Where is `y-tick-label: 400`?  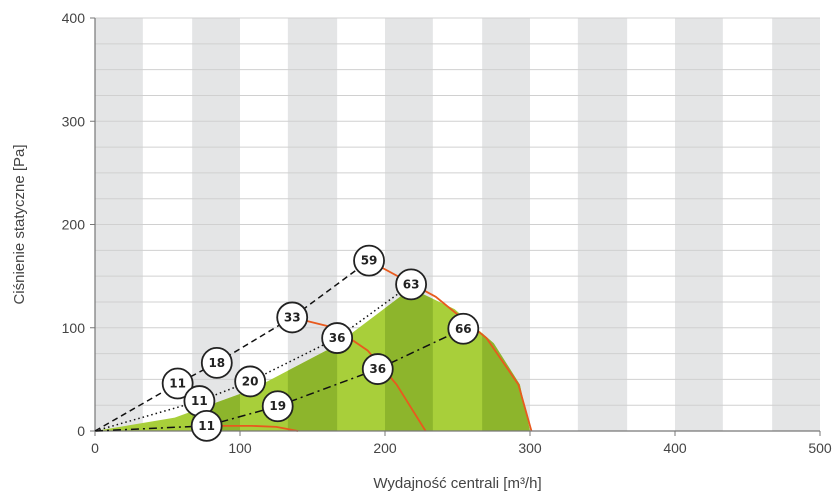
y-tick-label: 400 is located at coordinates (74, 18).